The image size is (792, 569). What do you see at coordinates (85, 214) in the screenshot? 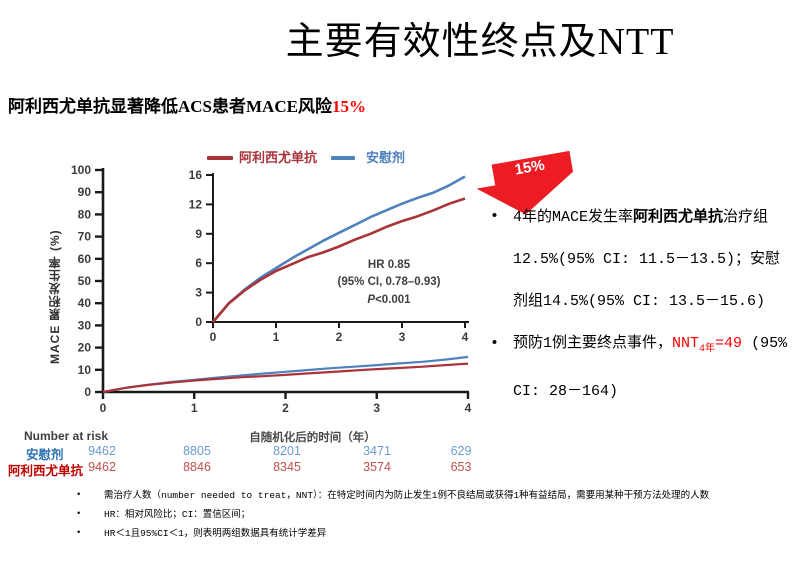
I see `svg-text: 80` at bounding box center [85, 214].